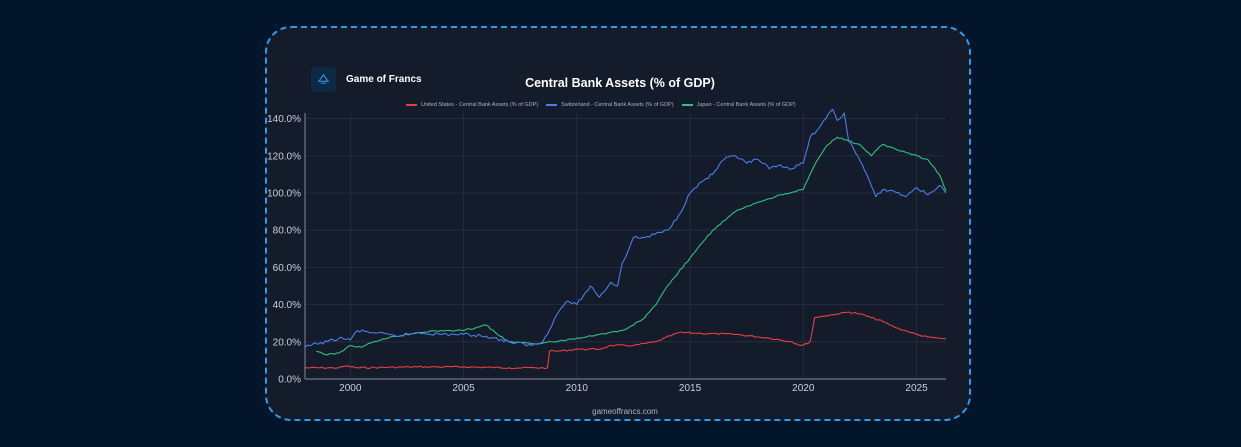 This screenshot has height=447, width=1241. Describe the element at coordinates (289, 380) in the screenshot. I see `y-tick-label: 0.0%` at that location.